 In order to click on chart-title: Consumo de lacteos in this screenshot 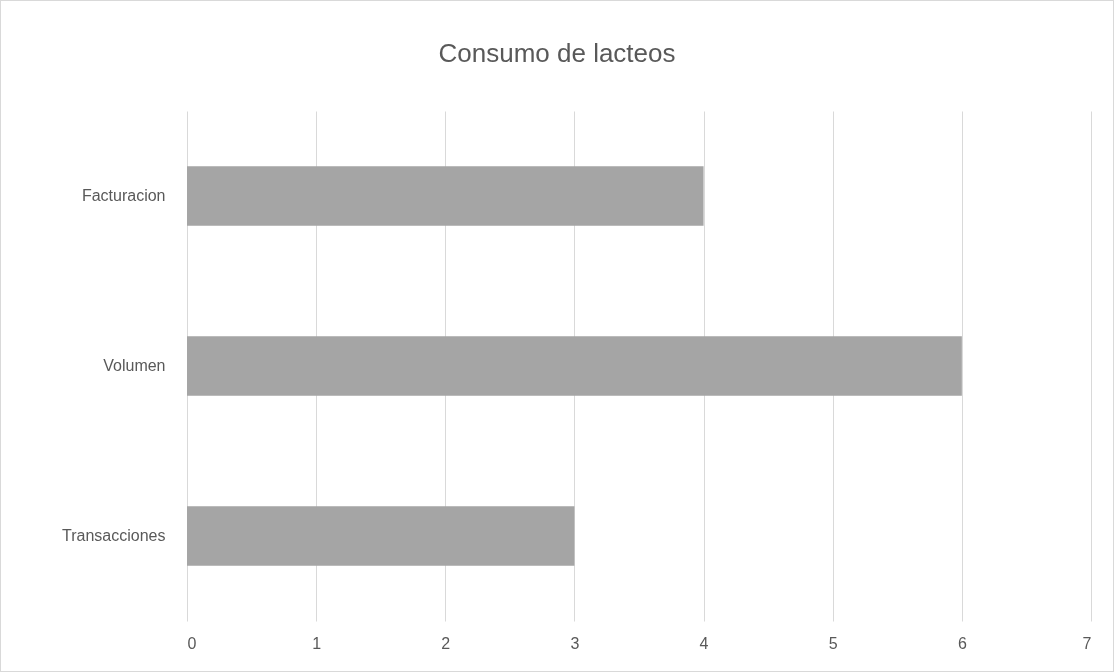, I will do `click(557, 53)`.